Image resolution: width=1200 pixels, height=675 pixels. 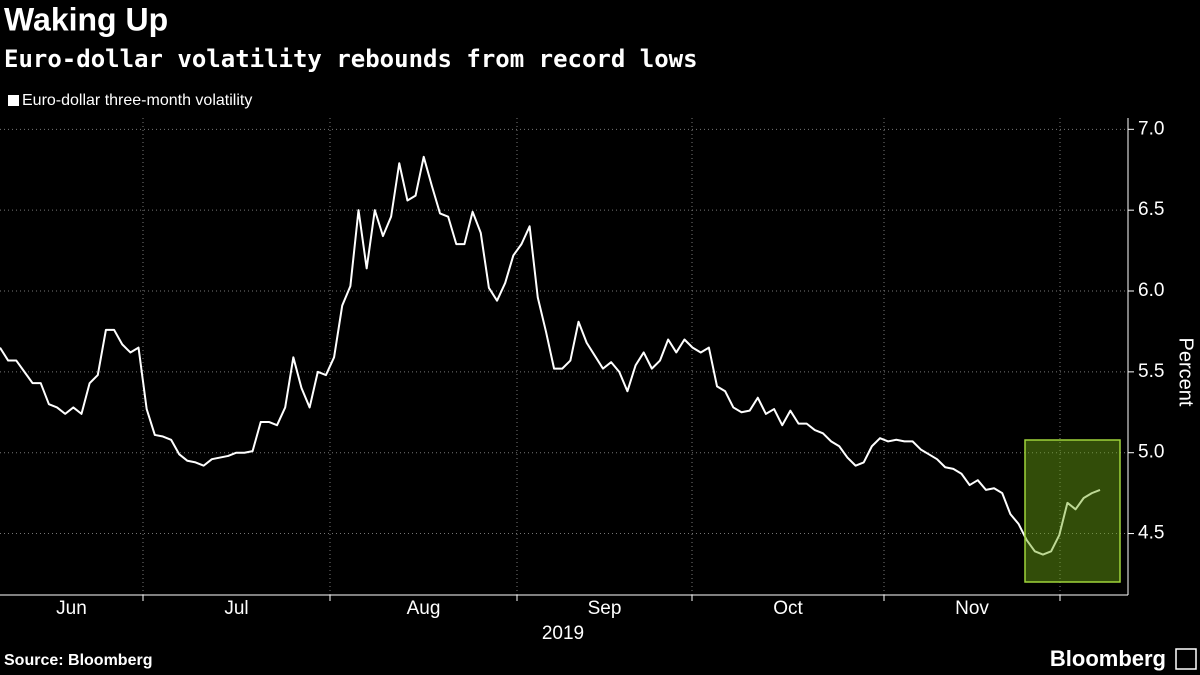 What do you see at coordinates (1151, 128) in the screenshot?
I see `y-tick-label: 7.0` at bounding box center [1151, 128].